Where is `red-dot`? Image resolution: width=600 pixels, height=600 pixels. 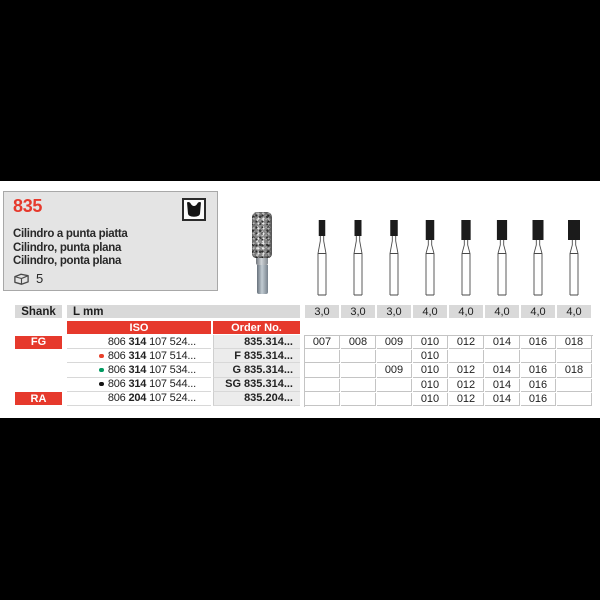
red-dot is located at coordinates (101, 356).